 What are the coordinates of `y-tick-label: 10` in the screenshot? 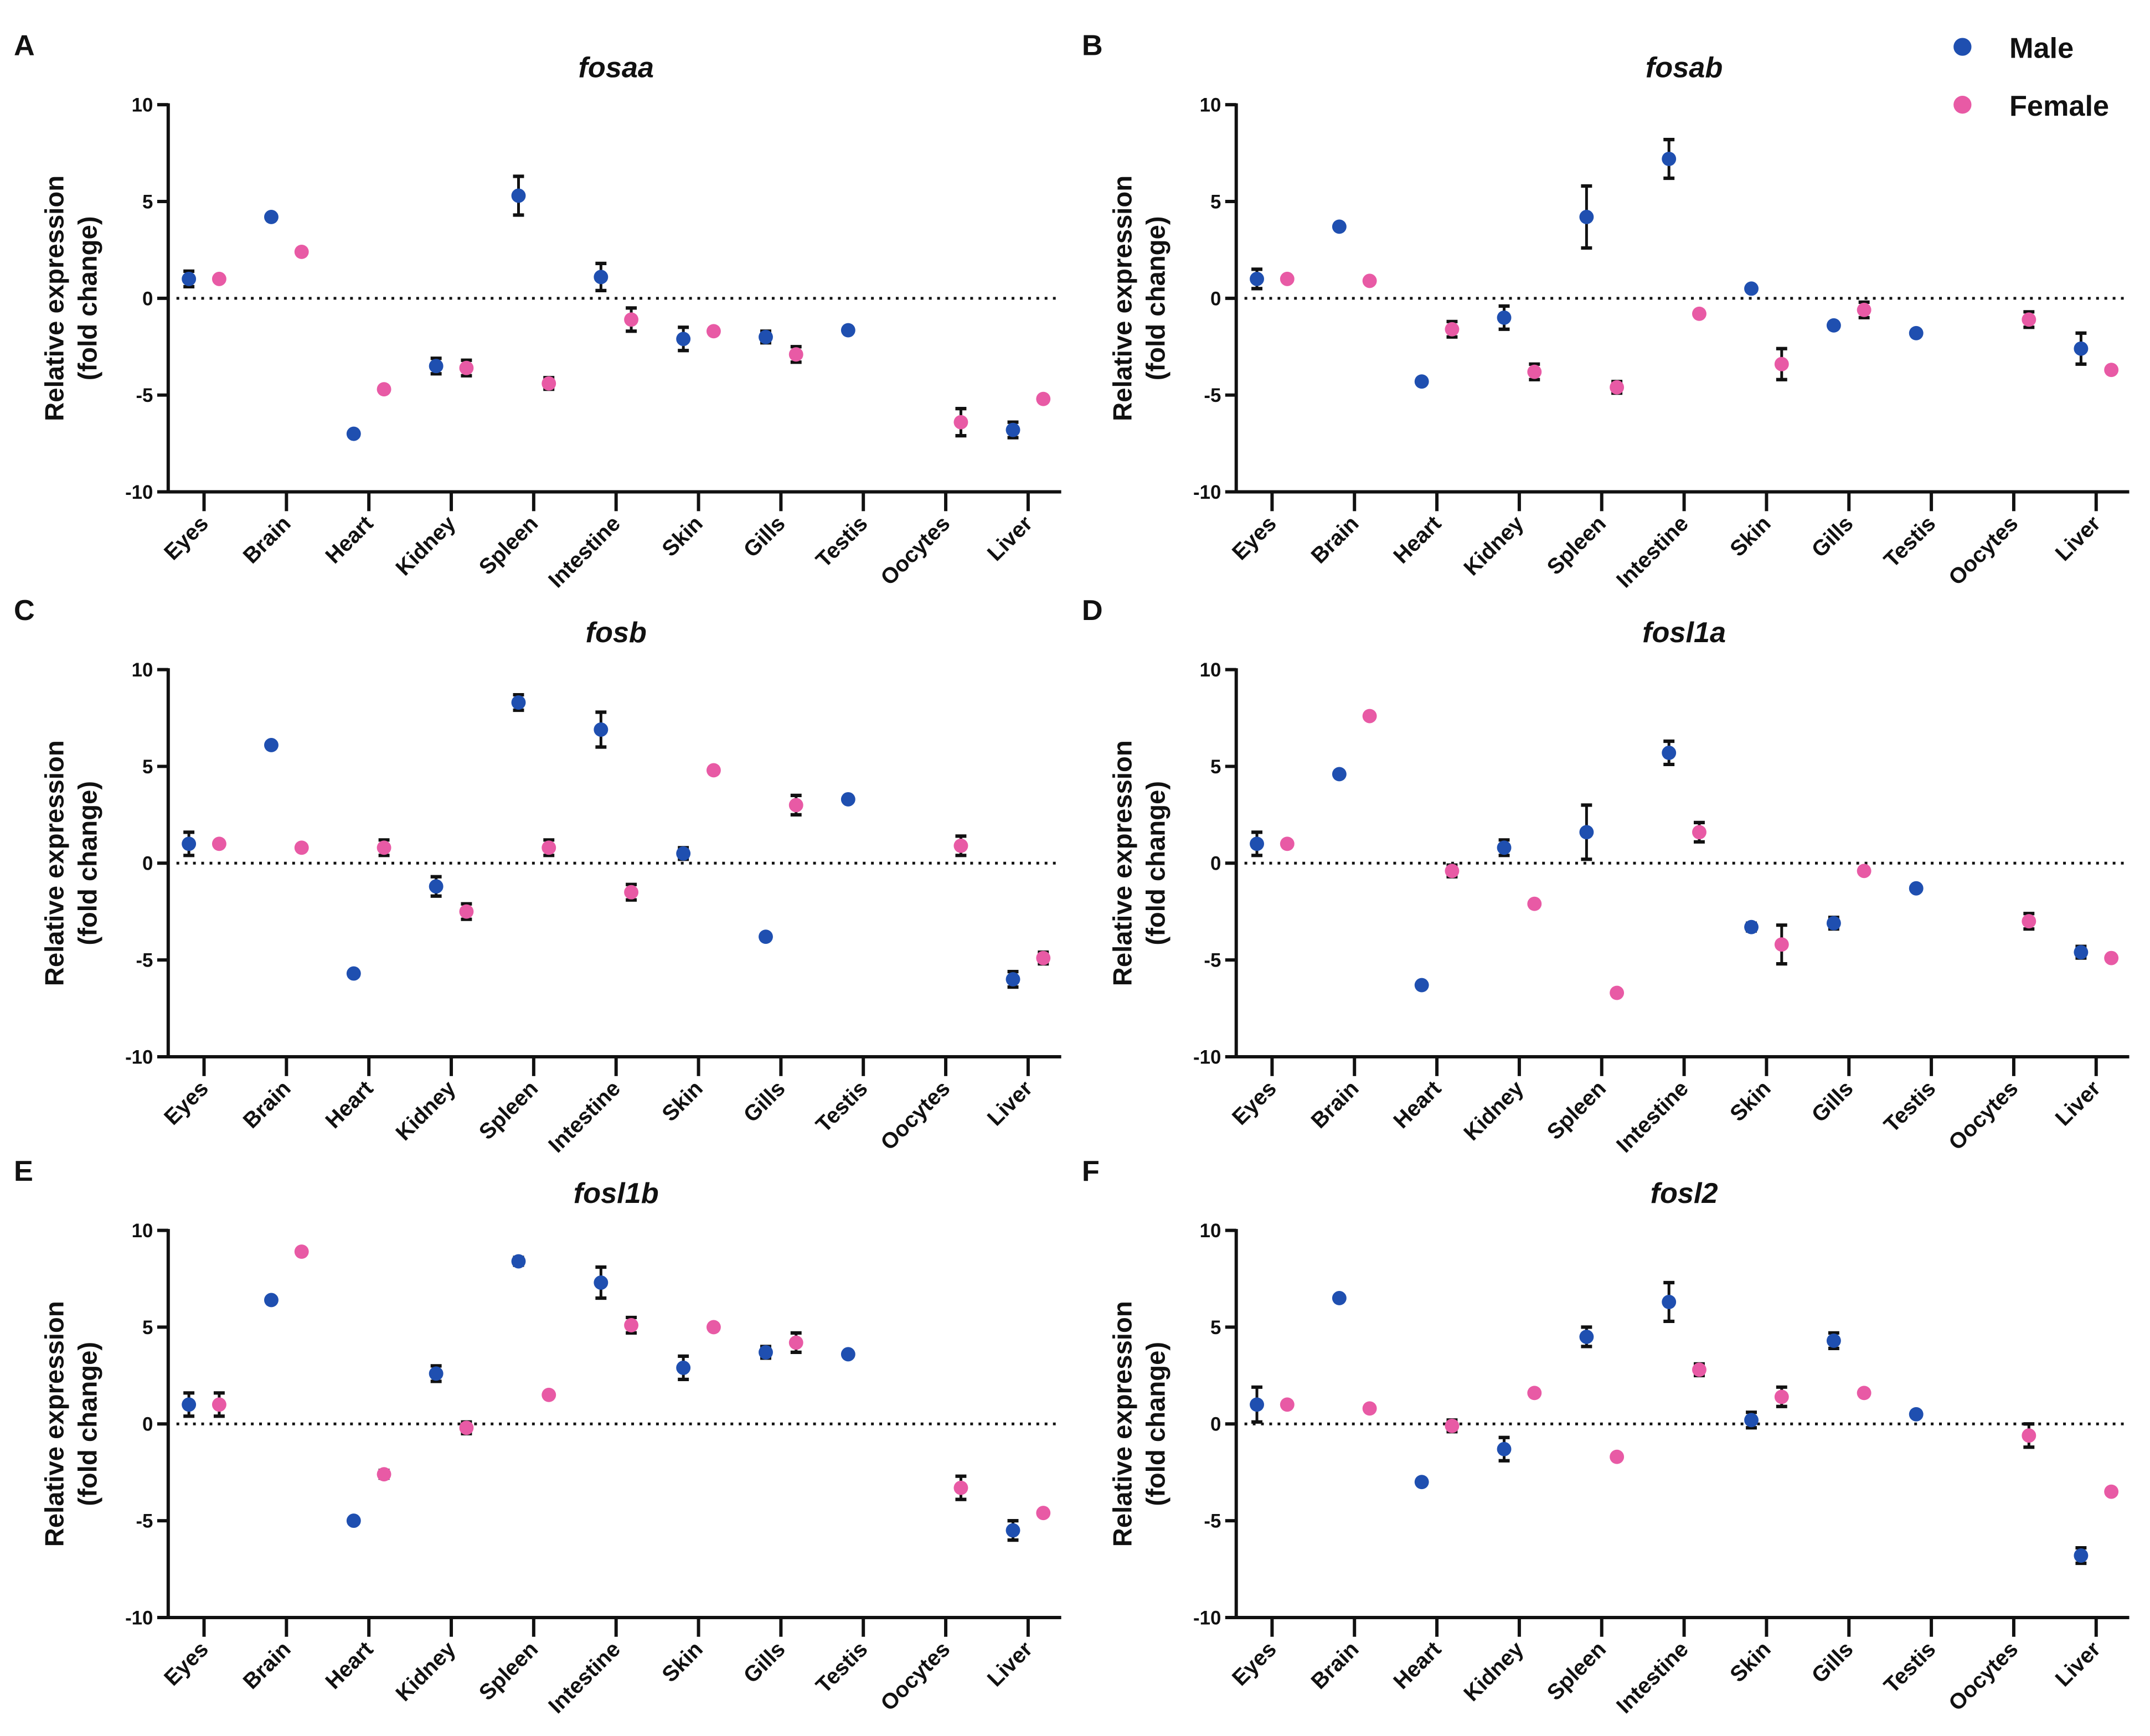 It's located at (143, 105).